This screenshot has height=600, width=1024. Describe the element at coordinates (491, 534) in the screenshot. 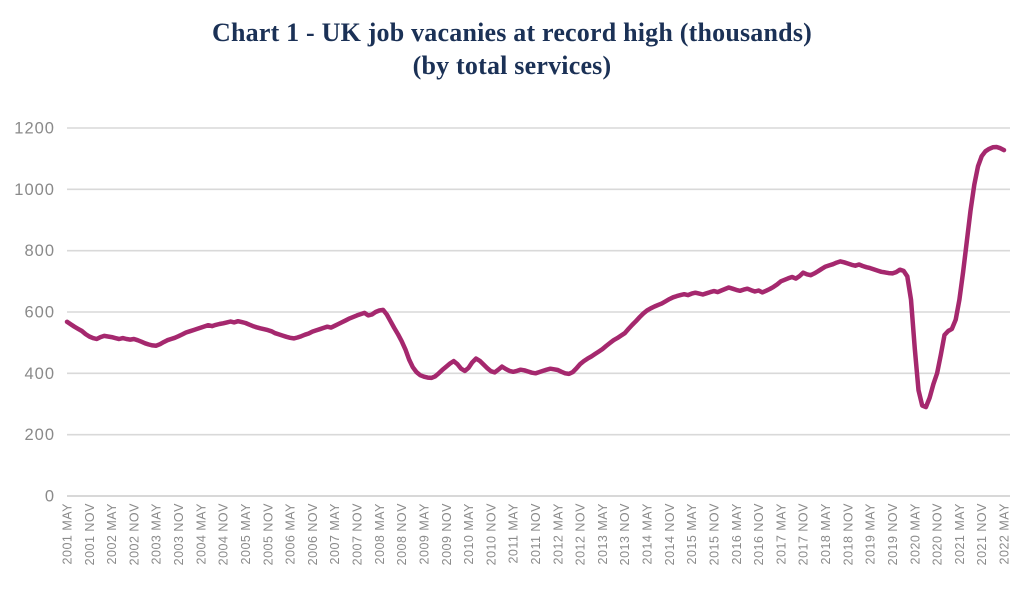

I see `x-axis-tick-label: 2010 NOV` at that location.